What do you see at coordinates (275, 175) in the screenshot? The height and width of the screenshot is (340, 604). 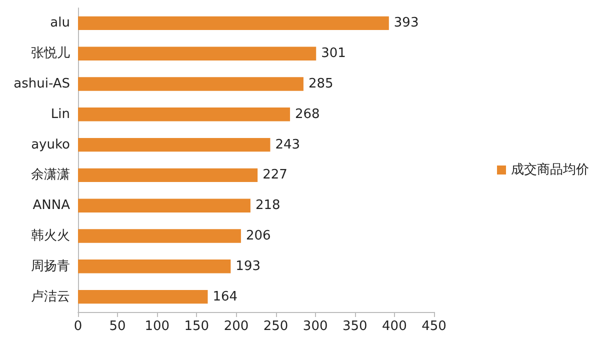 I see `data-label: 227` at bounding box center [275, 175].